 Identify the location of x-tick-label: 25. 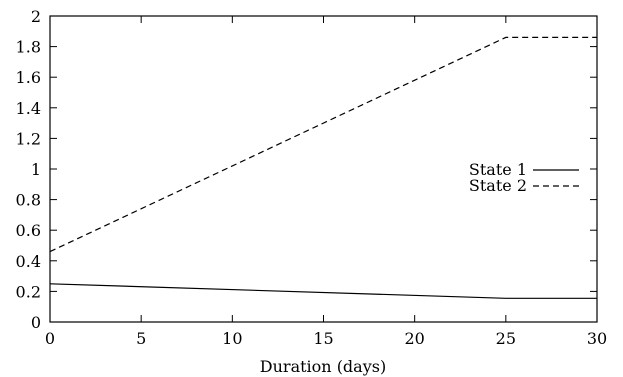
(506, 338).